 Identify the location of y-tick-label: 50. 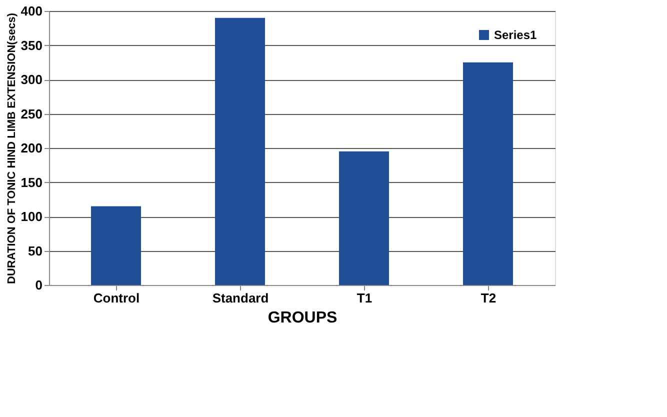
(35, 250).